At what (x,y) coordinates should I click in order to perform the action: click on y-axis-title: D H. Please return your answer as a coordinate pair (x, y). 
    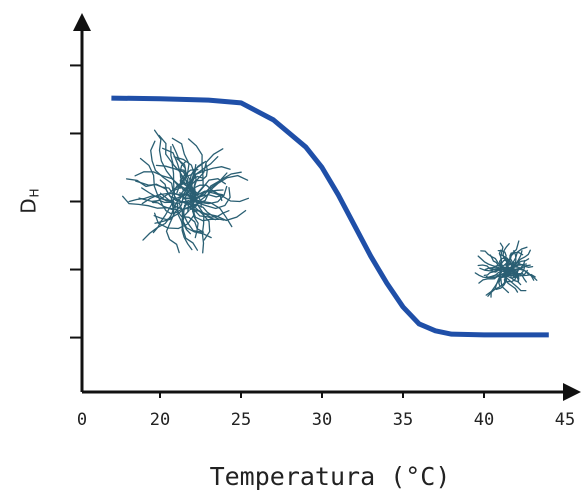
    Looking at the image, I should click on (29, 200).